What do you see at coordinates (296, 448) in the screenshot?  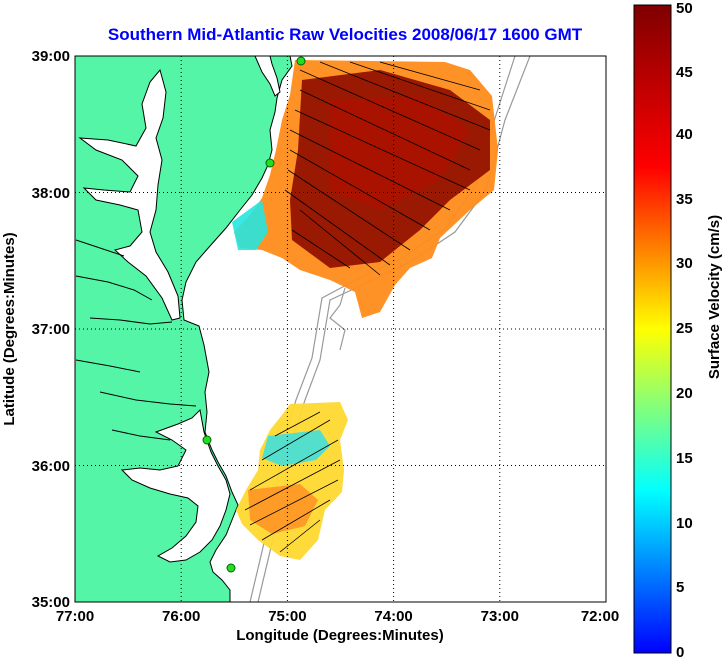 I see `velocity-field-south-slow` at bounding box center [296, 448].